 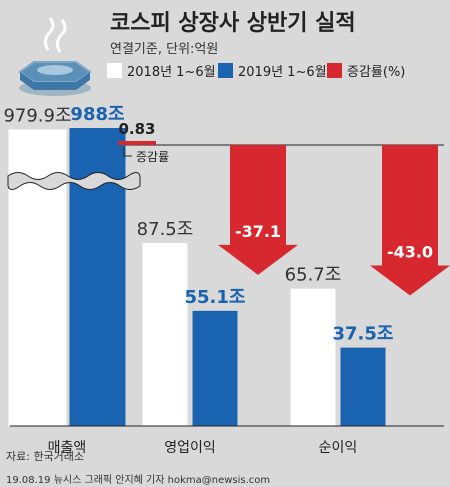 I want to click on legend-label-change: 증감률(%), so click(x=376, y=72).